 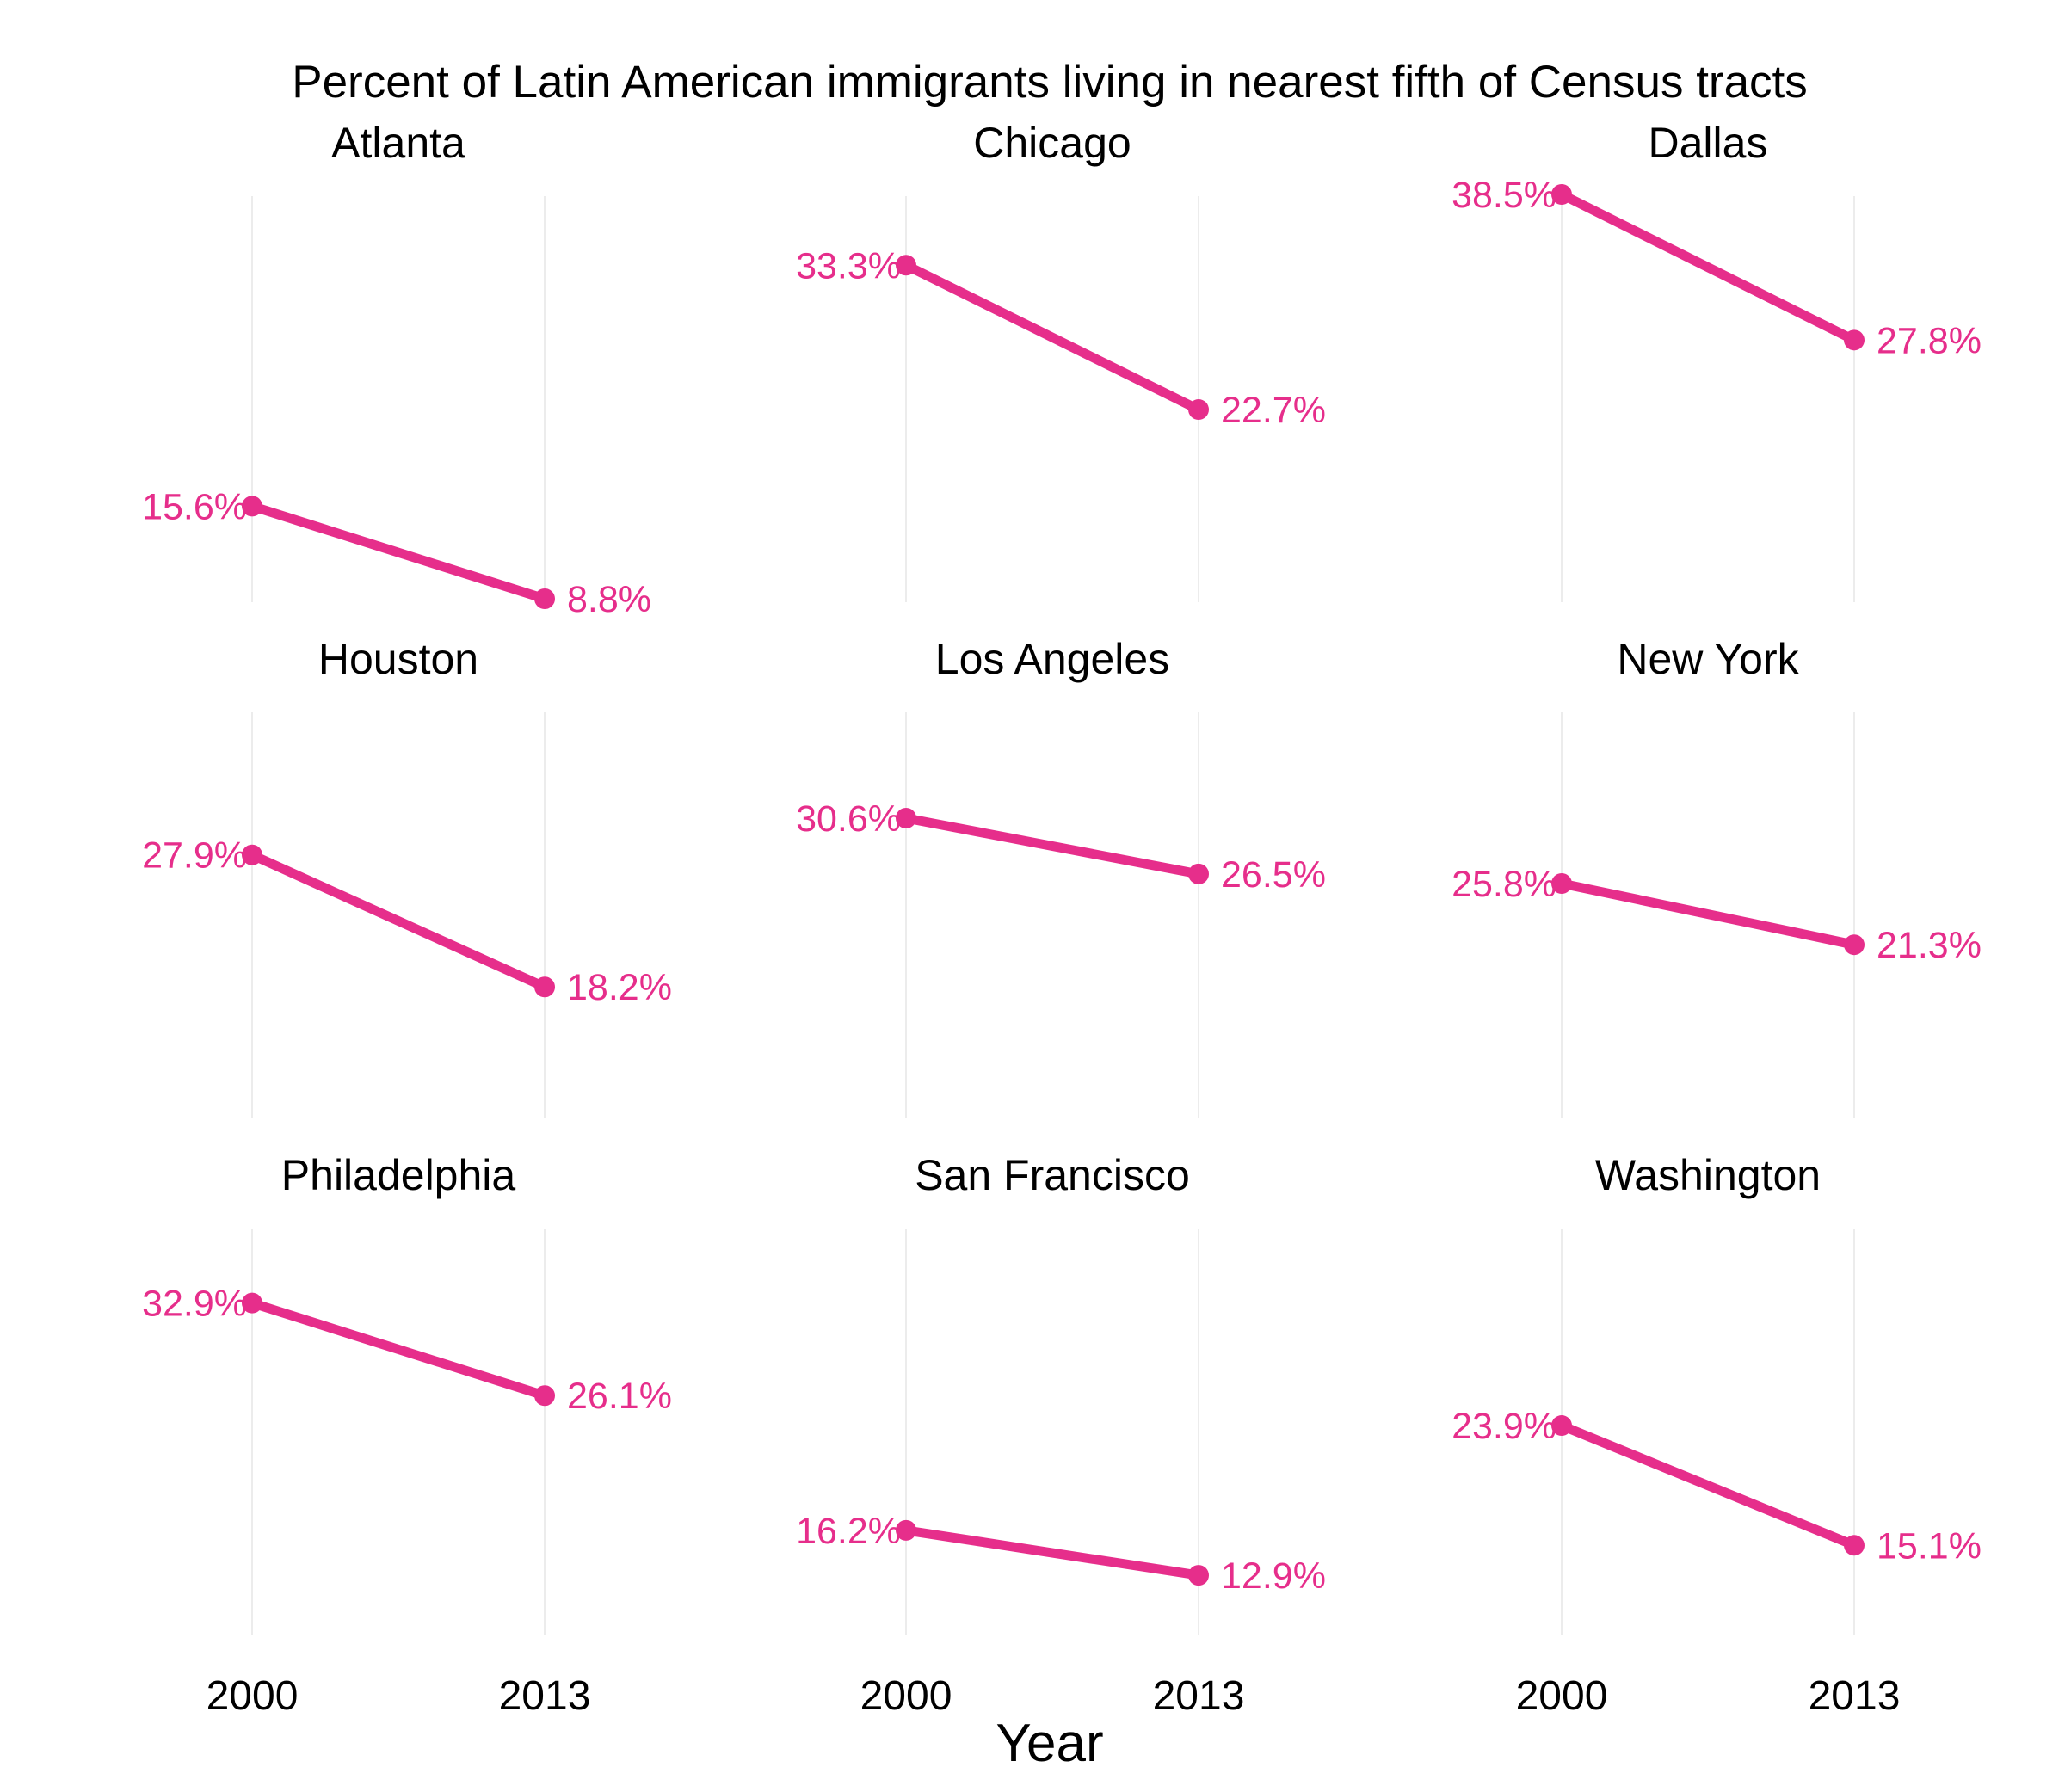 I want to click on value-label-2000: 23.9%, so click(x=1504, y=1426).